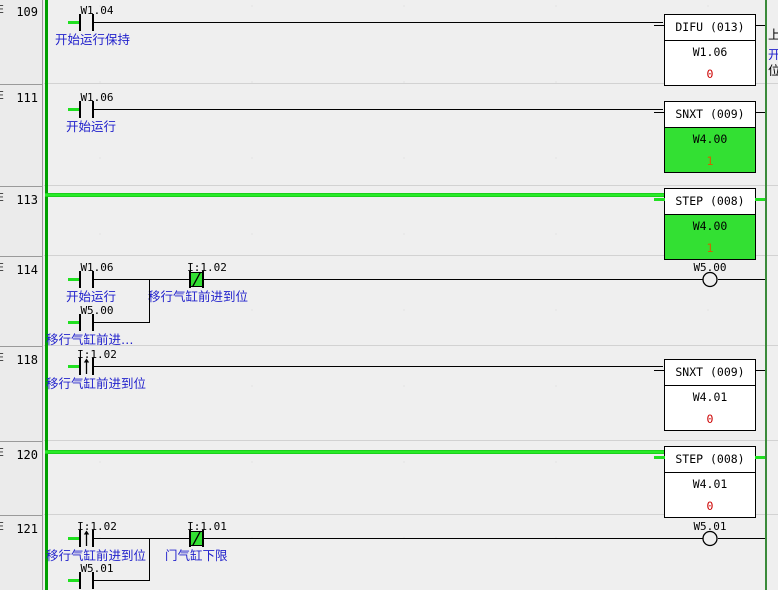 This screenshot has height=590, width=778. I want to click on instruction-operand: W4.01, so click(710, 397).